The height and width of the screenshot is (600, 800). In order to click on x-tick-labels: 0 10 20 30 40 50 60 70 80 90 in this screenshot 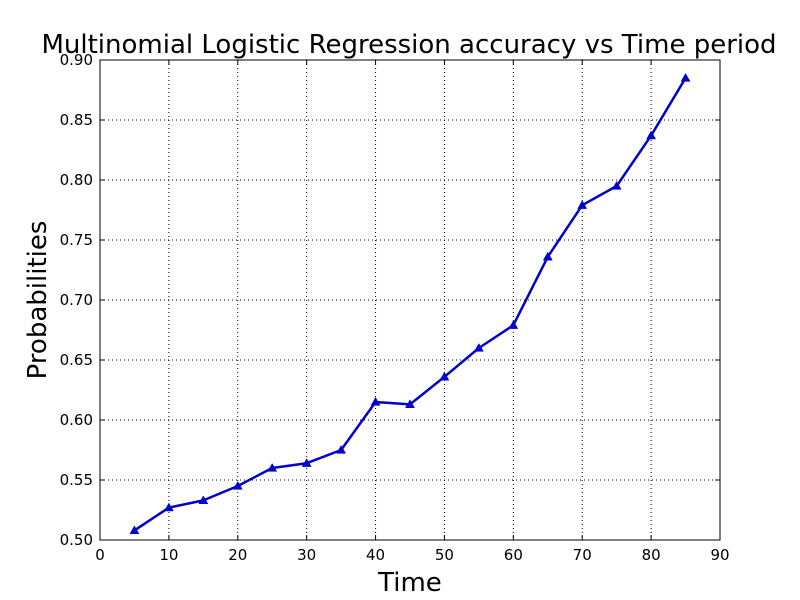, I will do `click(412, 555)`.